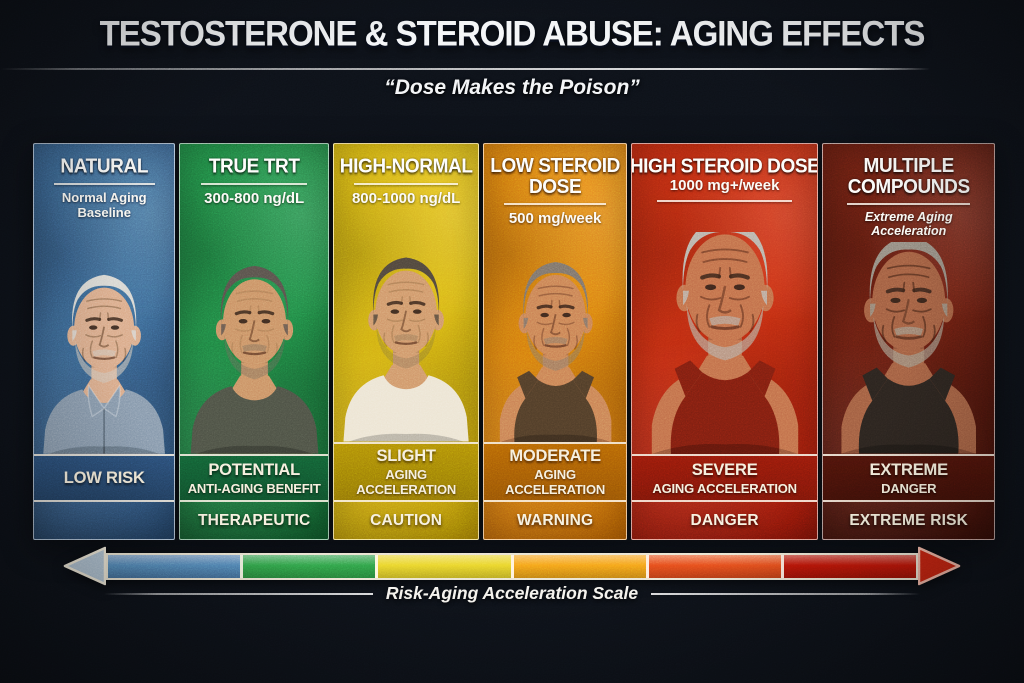 The height and width of the screenshot is (683, 1024). Describe the element at coordinates (555, 218) in the screenshot. I see `column-dose-range: 500 mg/week` at that location.